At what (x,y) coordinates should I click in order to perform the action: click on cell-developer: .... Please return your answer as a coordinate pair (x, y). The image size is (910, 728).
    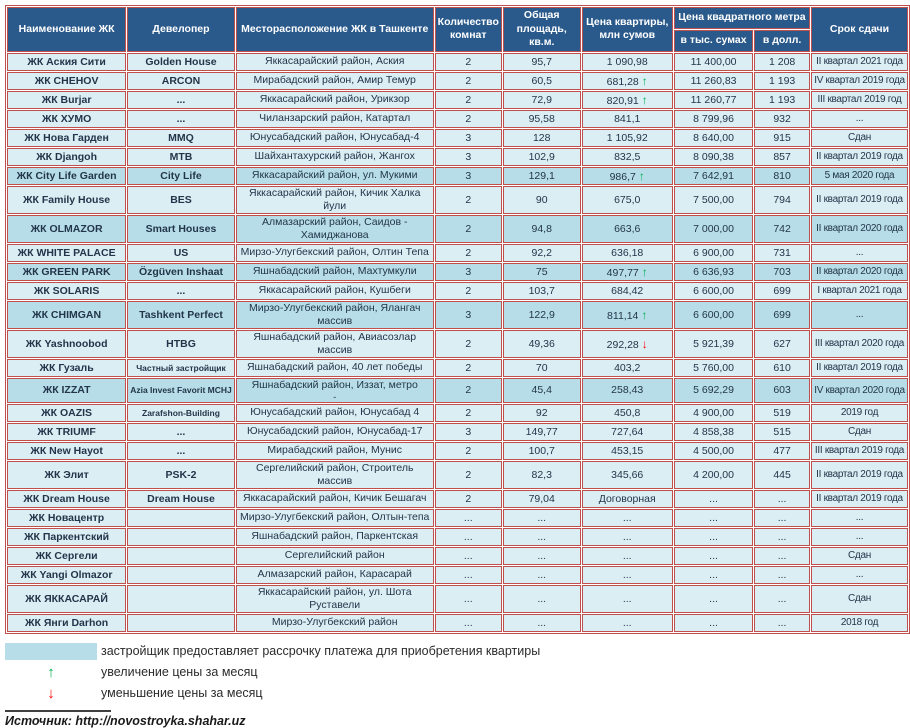
    Looking at the image, I should click on (181, 290).